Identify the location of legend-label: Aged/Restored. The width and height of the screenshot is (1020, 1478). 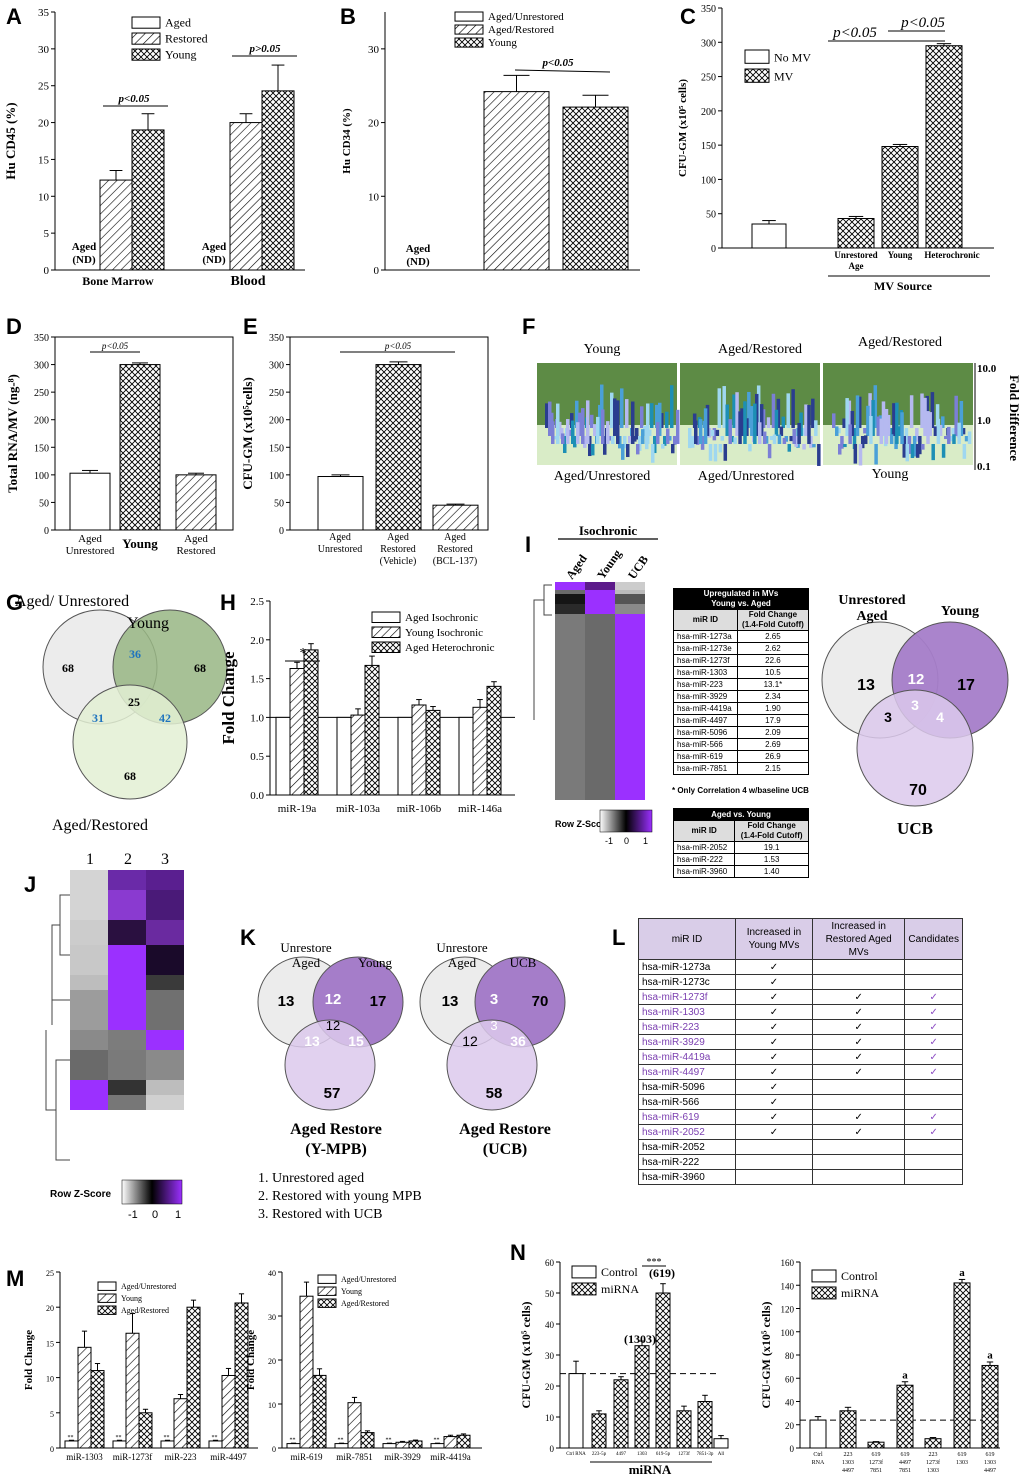
(521, 30).